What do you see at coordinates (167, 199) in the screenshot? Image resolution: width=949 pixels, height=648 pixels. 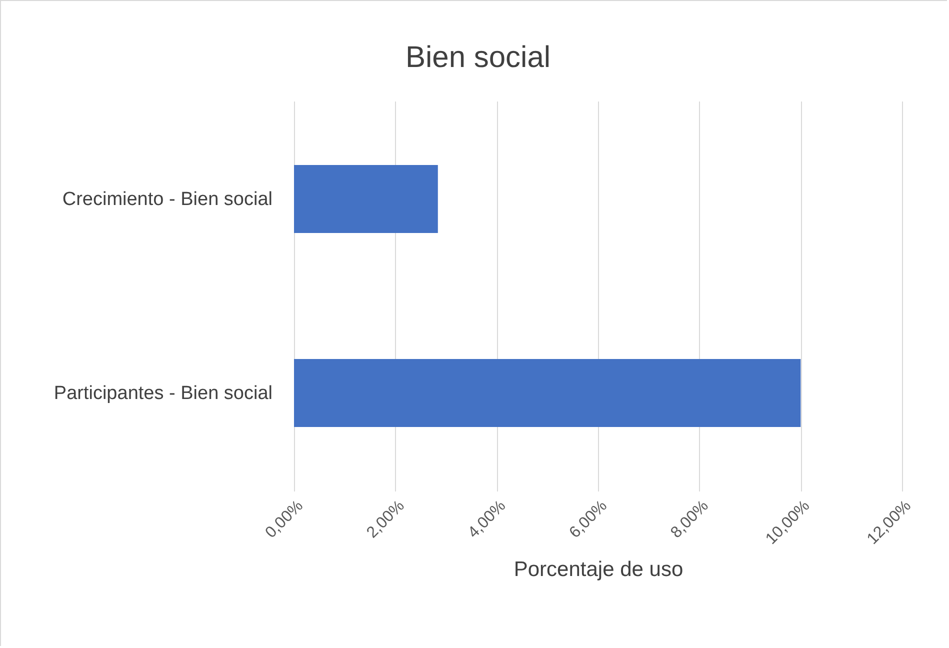 I see `y-tick-label: Crecimiento - Bien social` at bounding box center [167, 199].